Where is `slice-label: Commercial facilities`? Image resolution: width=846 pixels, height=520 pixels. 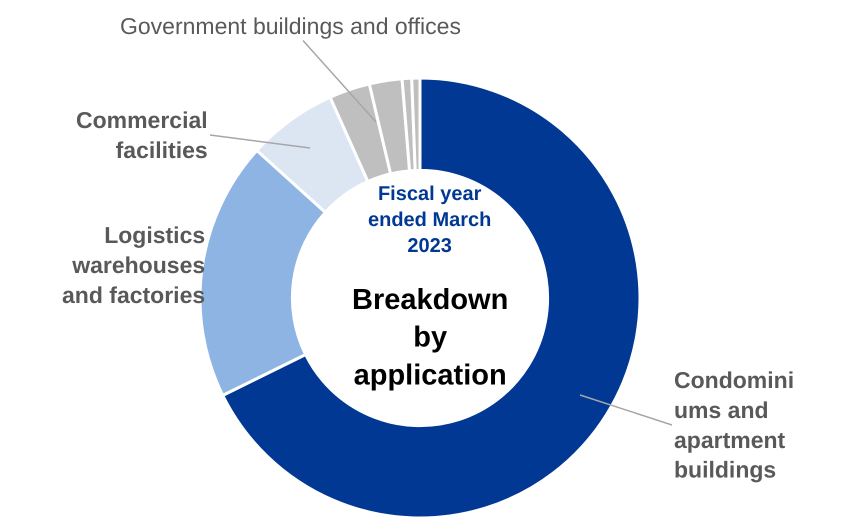
slice-label: Commercial facilities is located at coordinates (142, 135).